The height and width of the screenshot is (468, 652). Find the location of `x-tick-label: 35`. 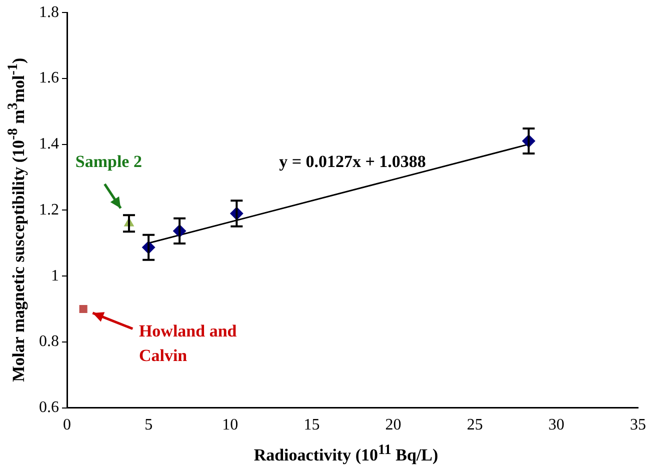

x-tick-label: 35 is located at coordinates (638, 425).